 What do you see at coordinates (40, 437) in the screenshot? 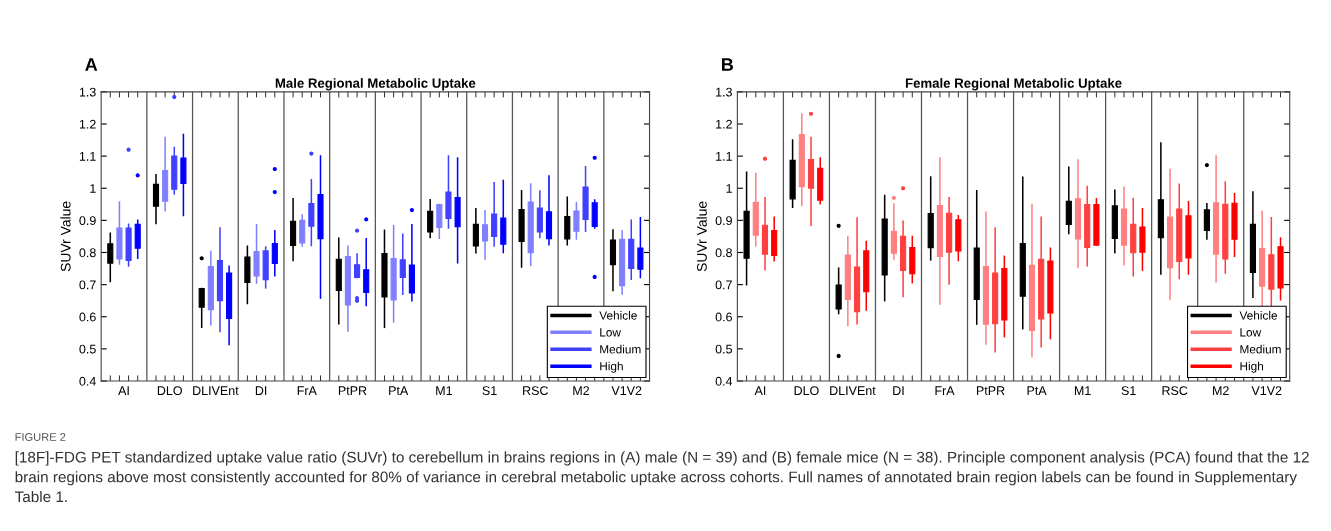
I see `caption: FIGURE 2` at bounding box center [40, 437].